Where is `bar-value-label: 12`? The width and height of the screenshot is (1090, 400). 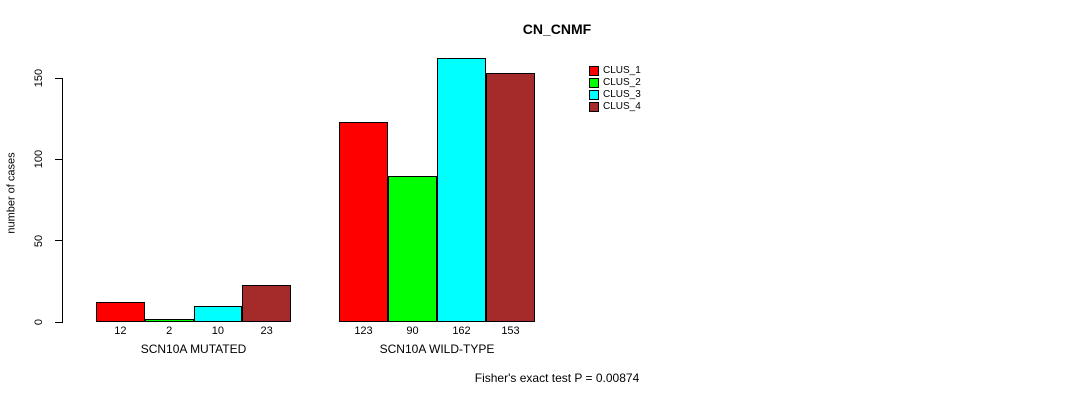
bar-value-label: 12 is located at coordinates (120, 331).